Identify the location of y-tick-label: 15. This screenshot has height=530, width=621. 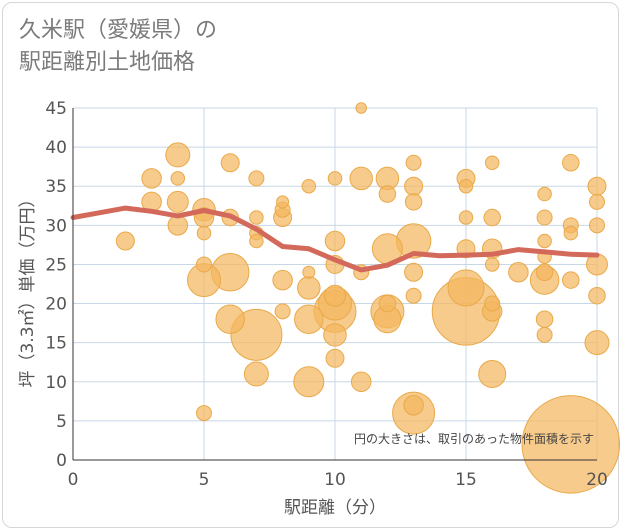
(56, 344).